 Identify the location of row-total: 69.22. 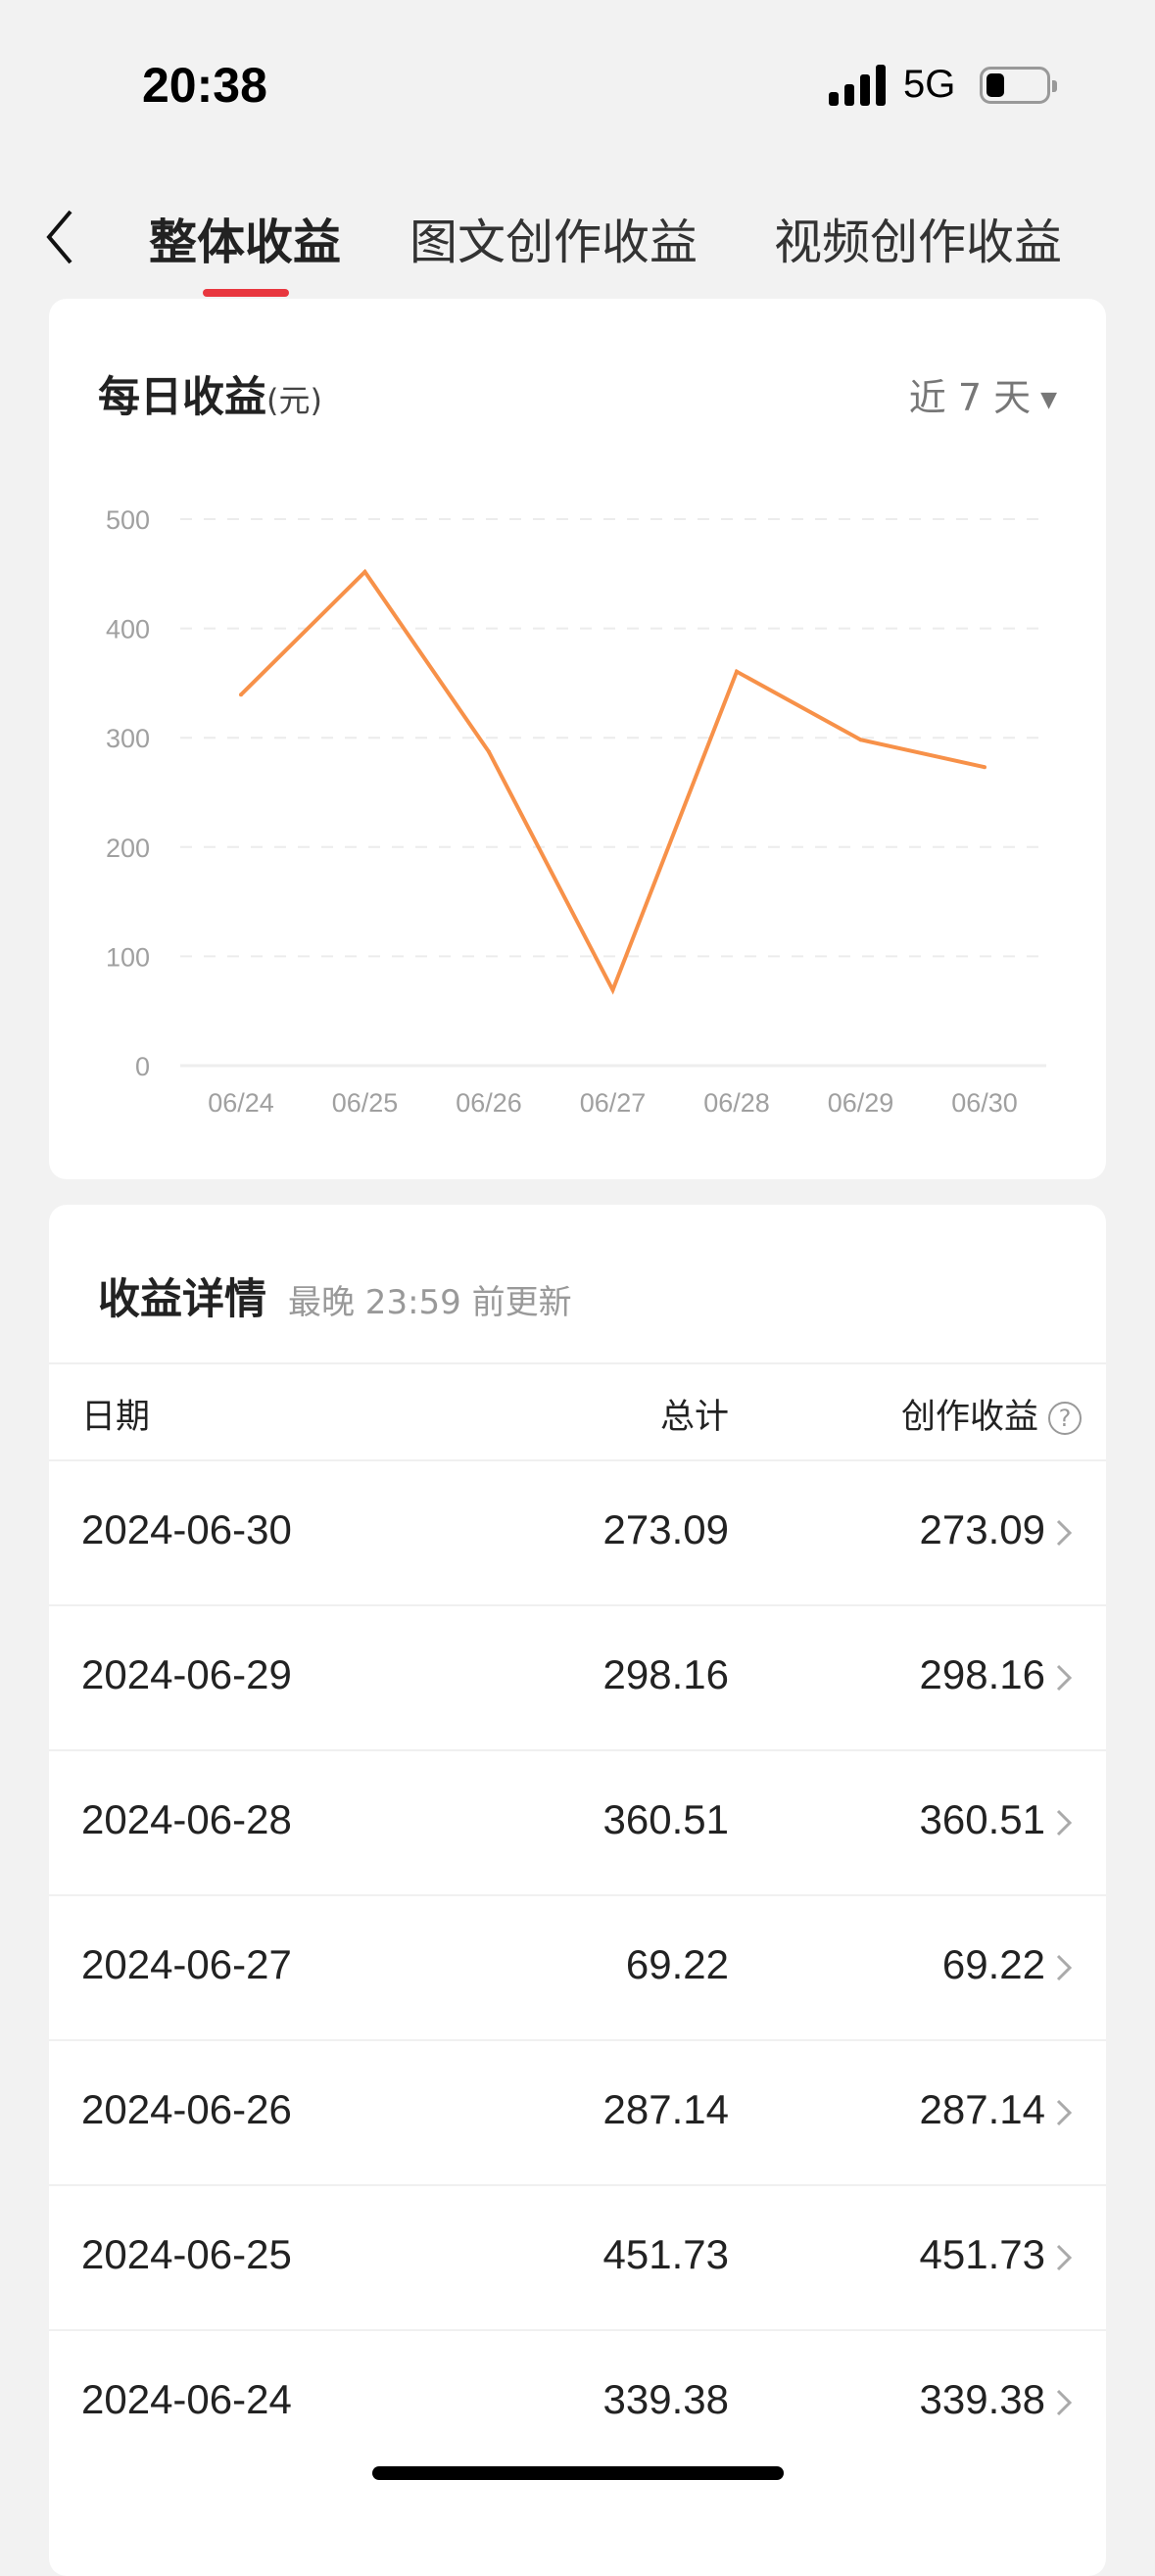
(677, 1964).